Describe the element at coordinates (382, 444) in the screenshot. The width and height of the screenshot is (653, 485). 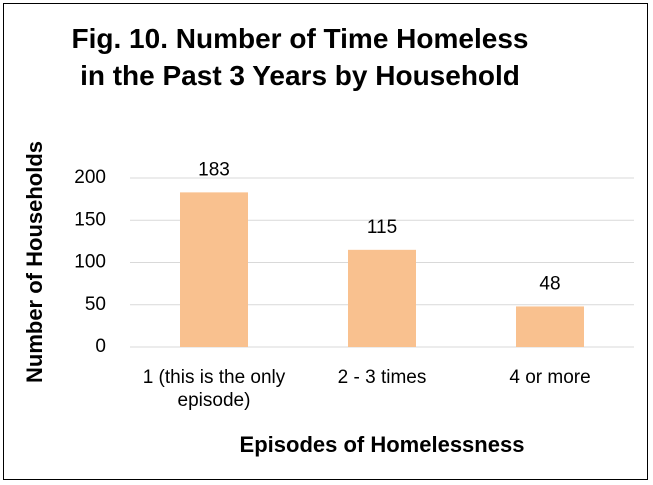
I see `x-axis-title: Episodes of Homelessness` at that location.